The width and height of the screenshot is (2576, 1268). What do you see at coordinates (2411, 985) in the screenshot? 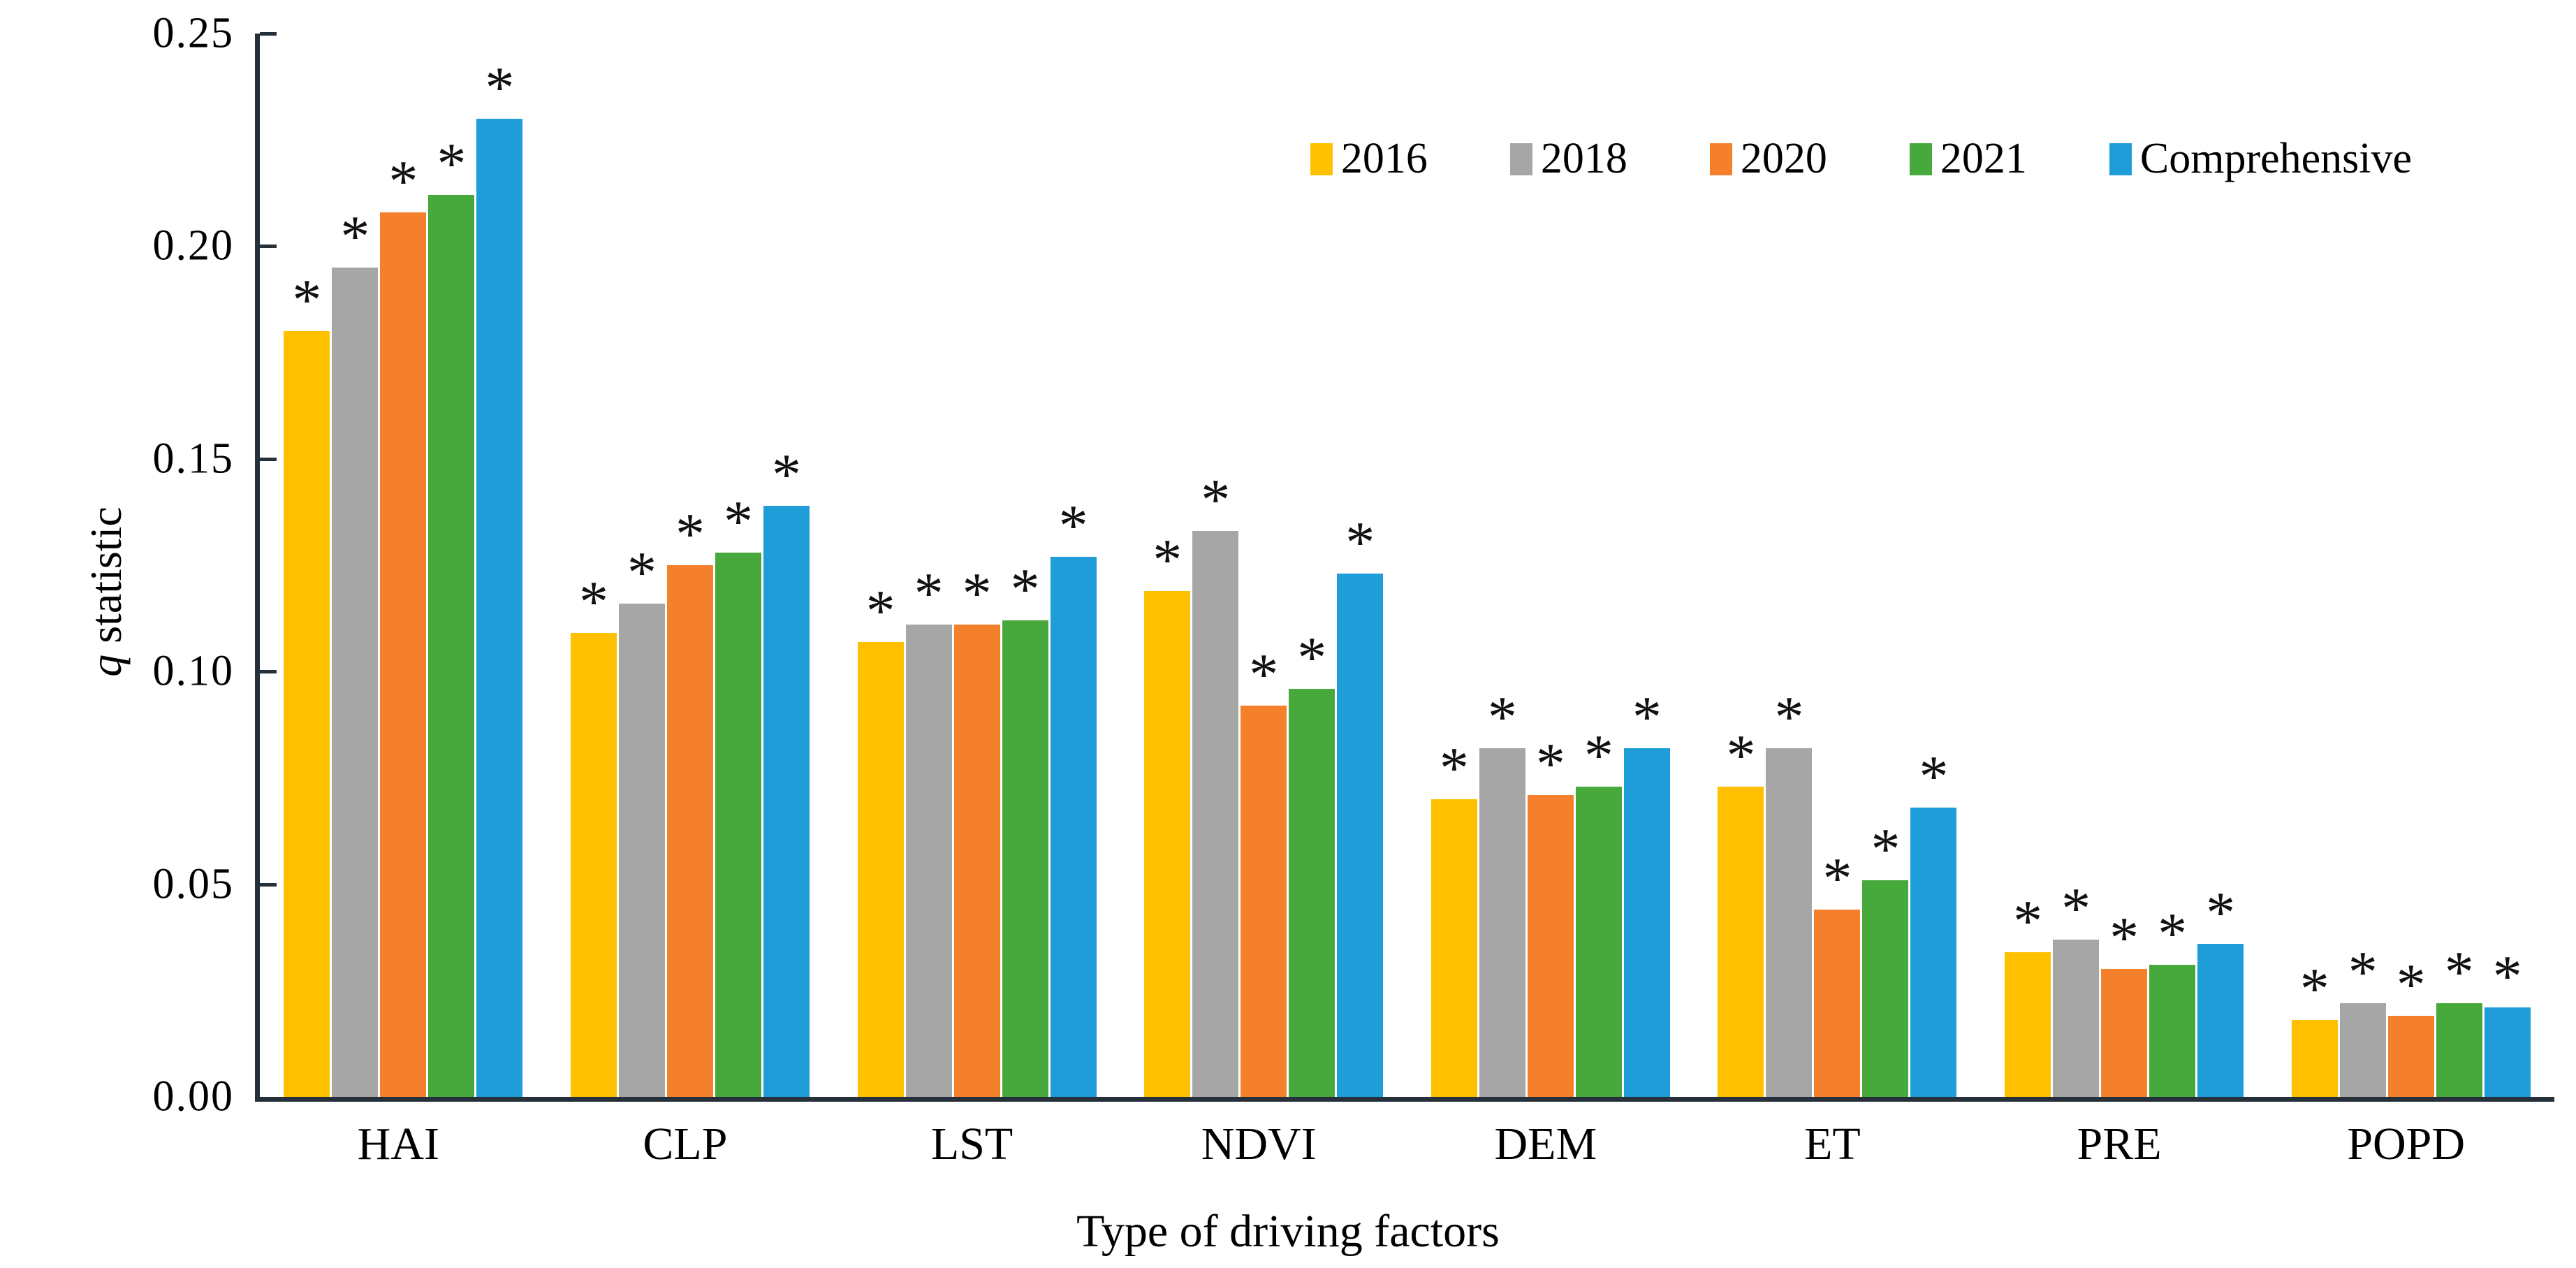
I see `significance-star-POPD-2020: *` at bounding box center [2411, 985].